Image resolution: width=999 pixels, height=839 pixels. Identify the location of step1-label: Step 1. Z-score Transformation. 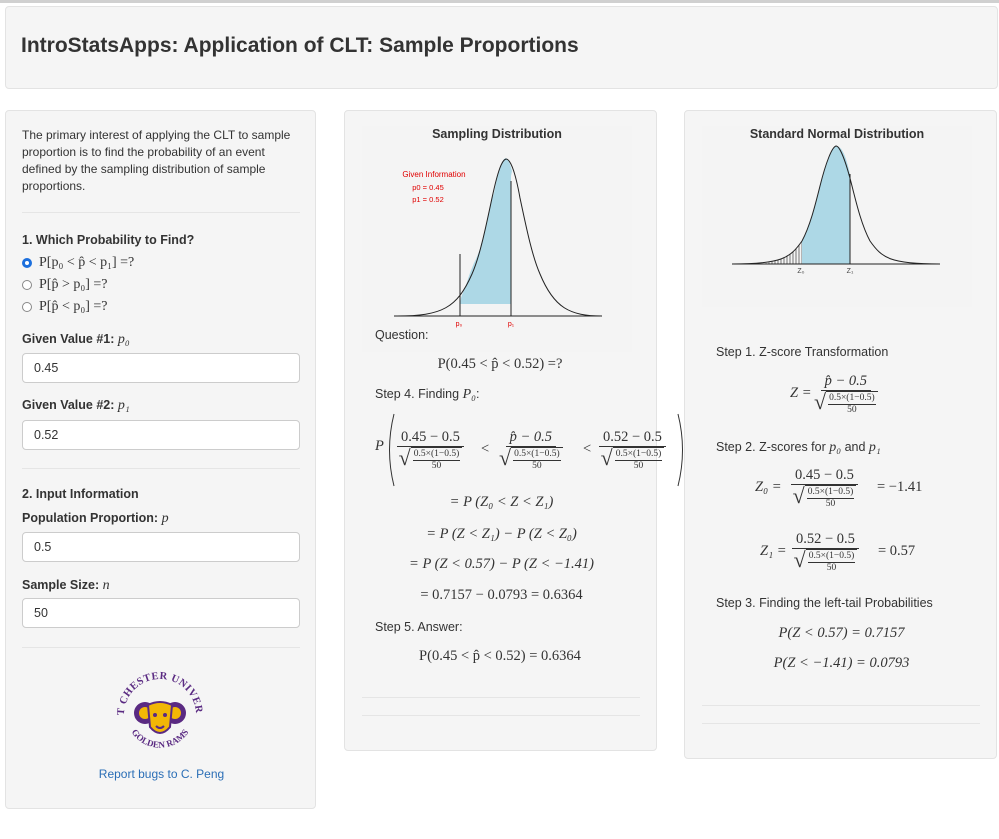
(802, 352).